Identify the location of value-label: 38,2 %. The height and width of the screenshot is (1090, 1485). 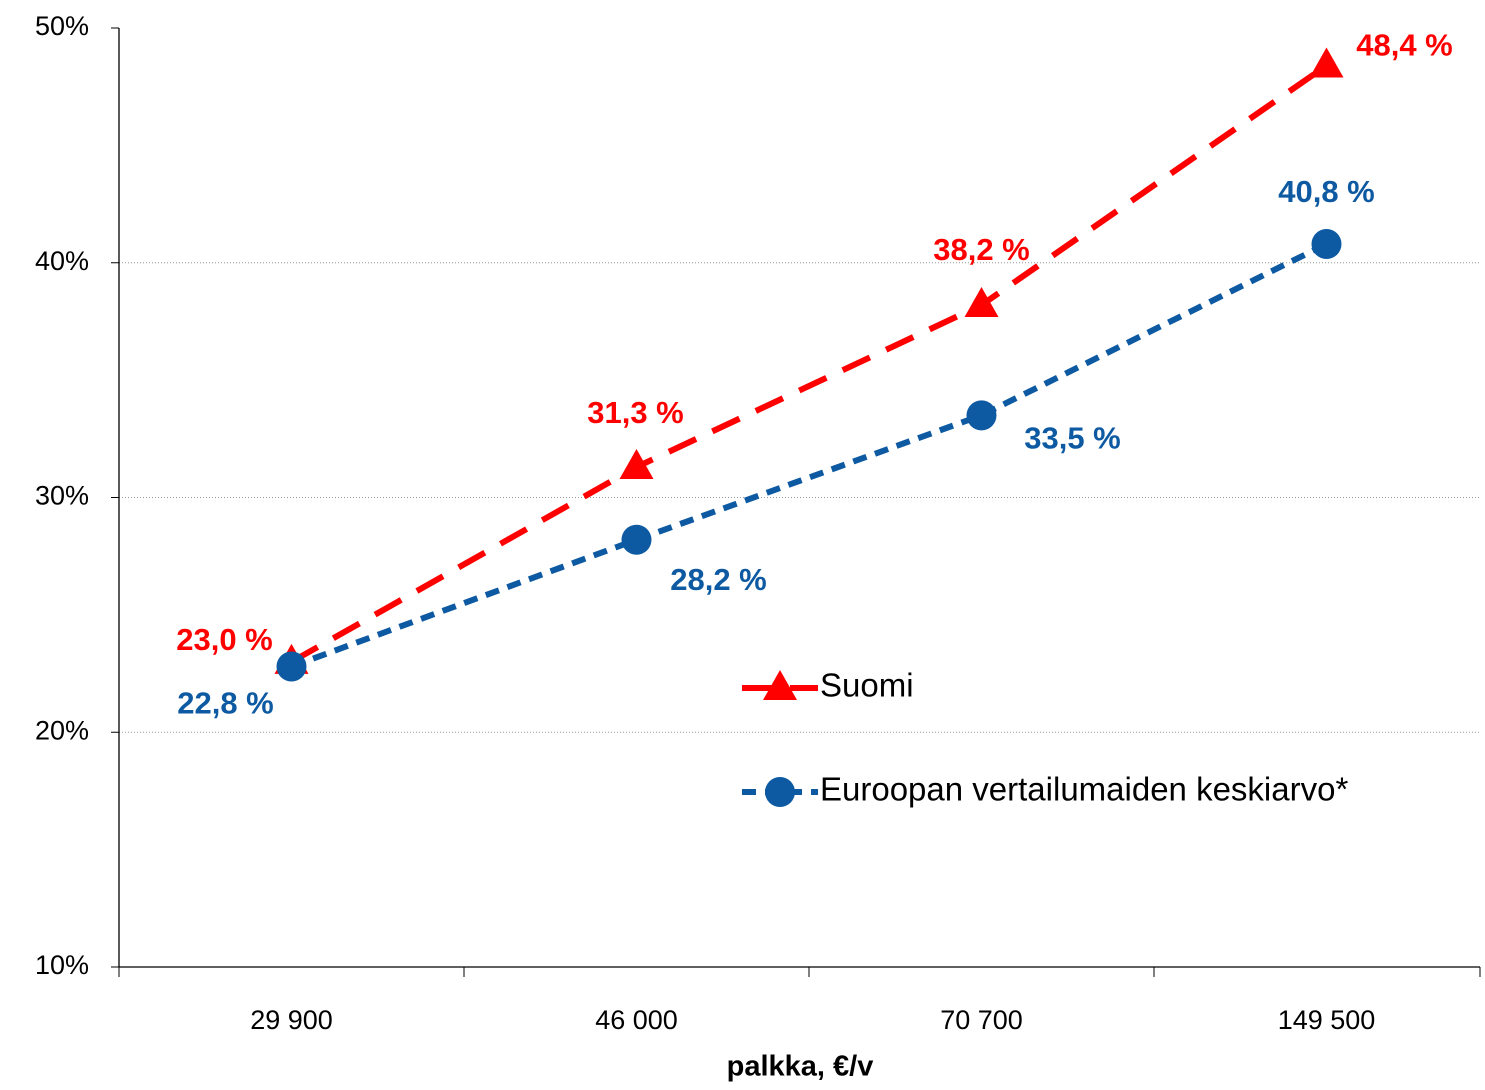
(981, 249).